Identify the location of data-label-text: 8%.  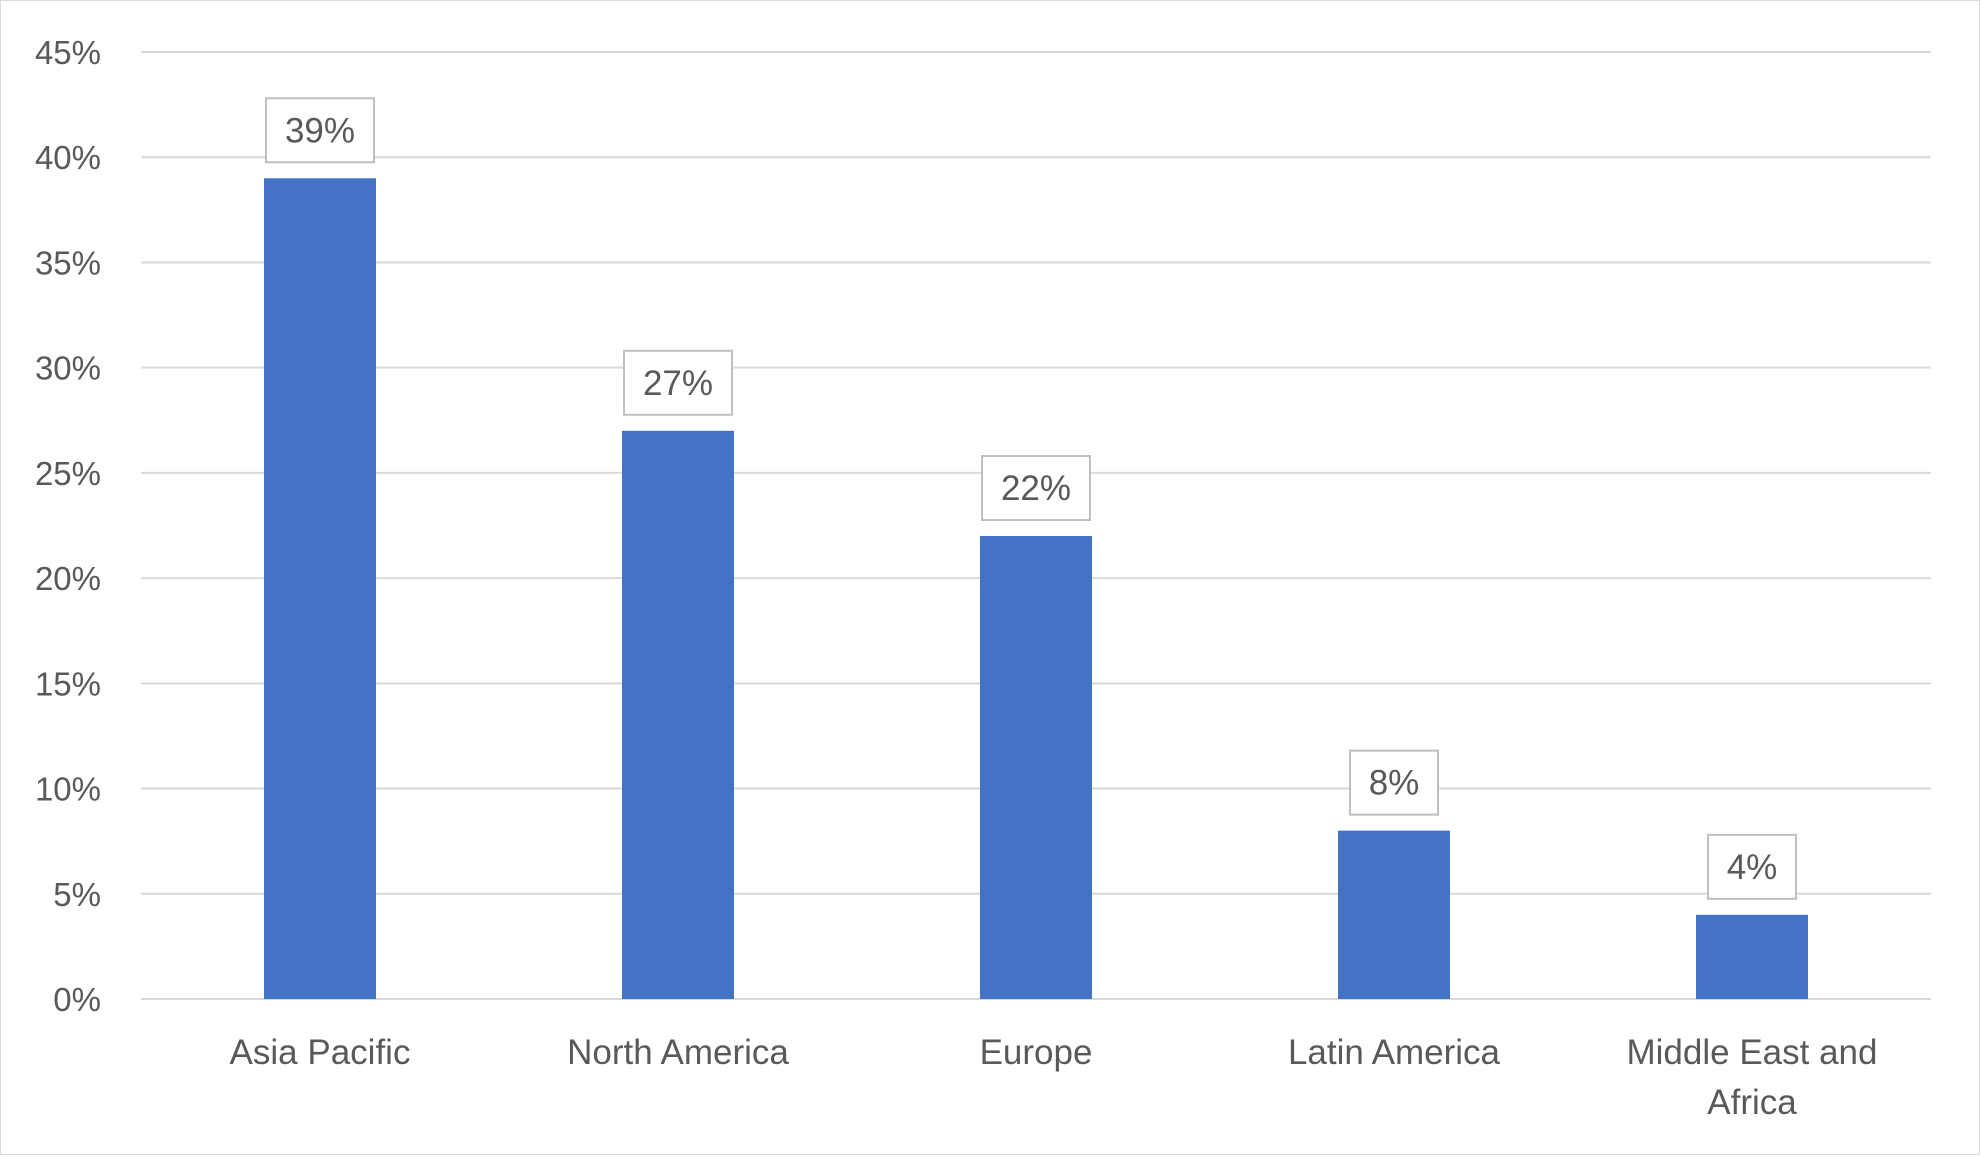
(1394, 783).